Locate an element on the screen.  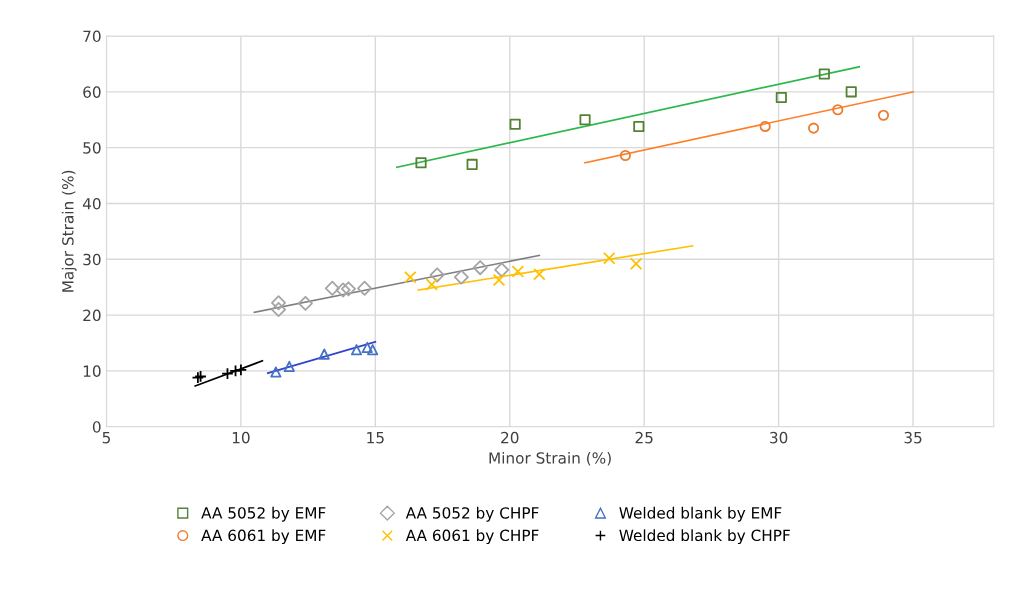
x-axis-title: Minor Strain (%) is located at coordinates (550, 458).